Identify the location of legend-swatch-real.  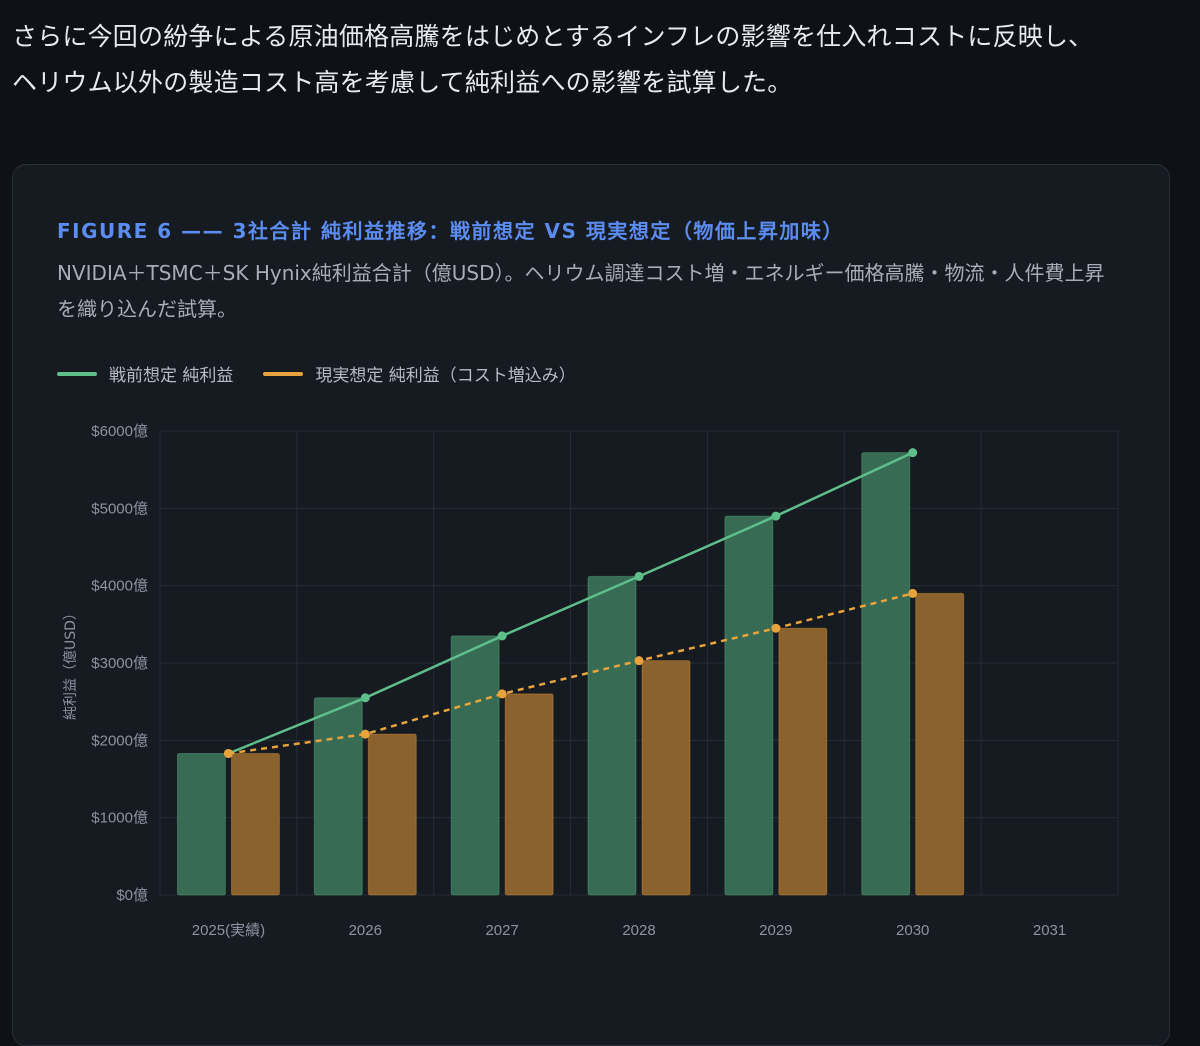
(283, 373).